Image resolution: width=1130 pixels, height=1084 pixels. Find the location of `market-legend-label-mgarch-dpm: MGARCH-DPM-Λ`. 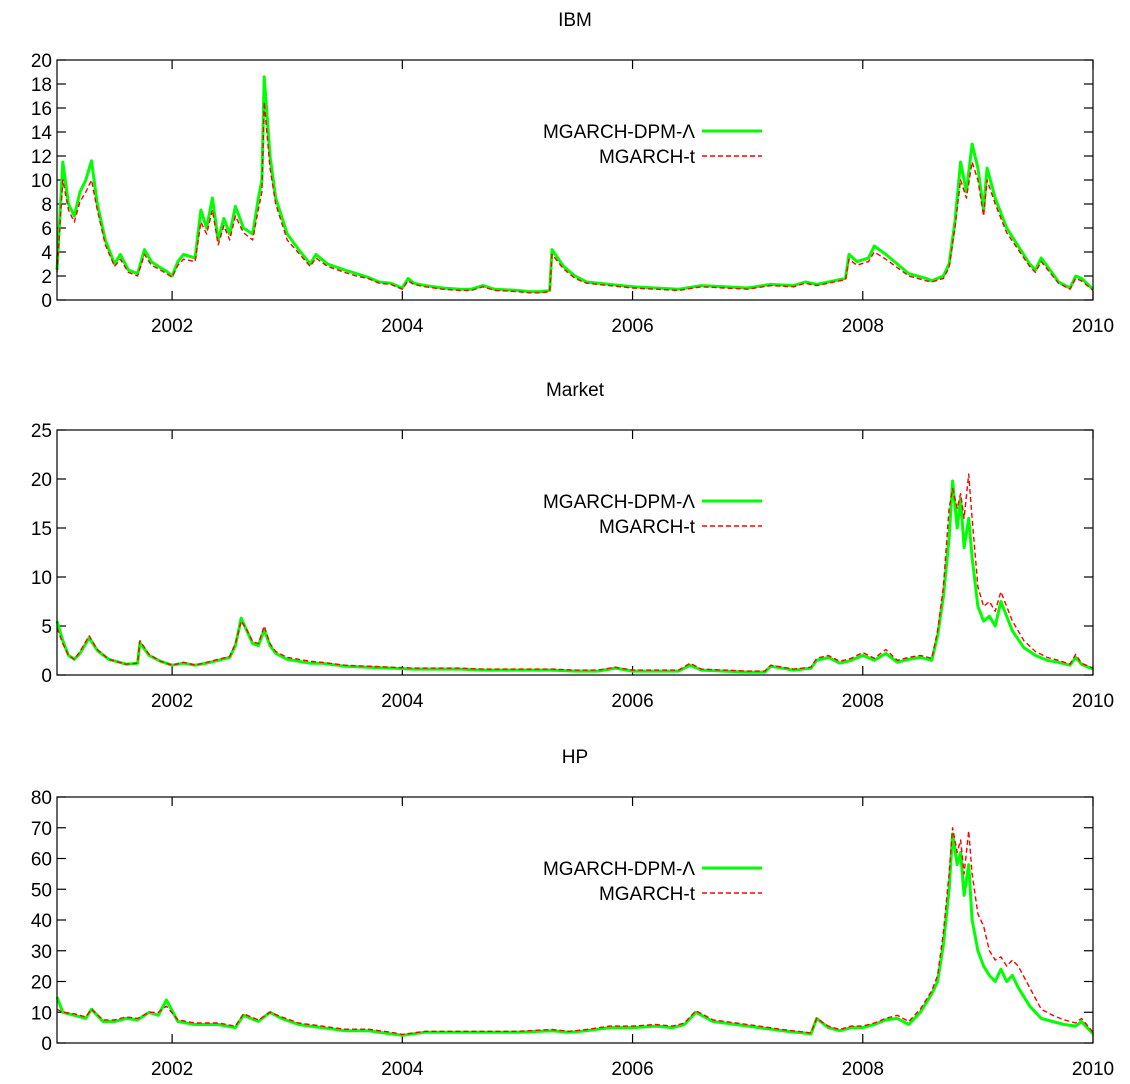

market-legend-label-mgarch-dpm: MGARCH-DPM-Λ is located at coordinates (619, 502).